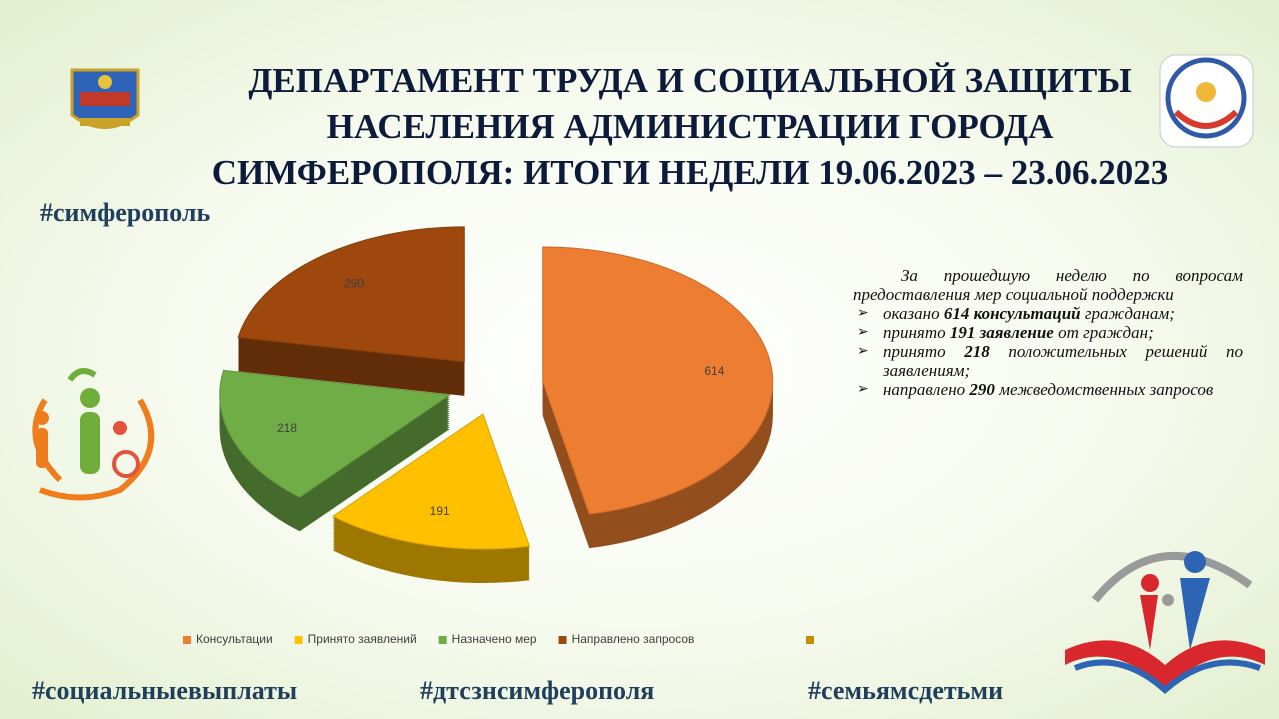 Image resolution: width=1279 pixels, height=719 pixels. Describe the element at coordinates (977, 351) in the screenshot. I see `text: 218` at that location.